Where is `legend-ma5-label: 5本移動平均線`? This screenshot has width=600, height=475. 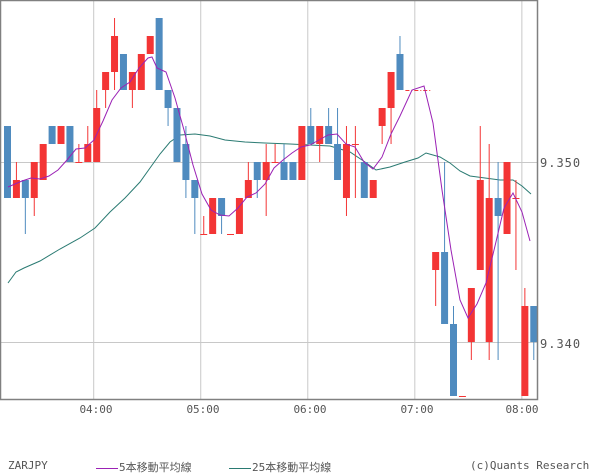
legend-ma5-label: 5本移動平均線 is located at coordinates (155, 467).